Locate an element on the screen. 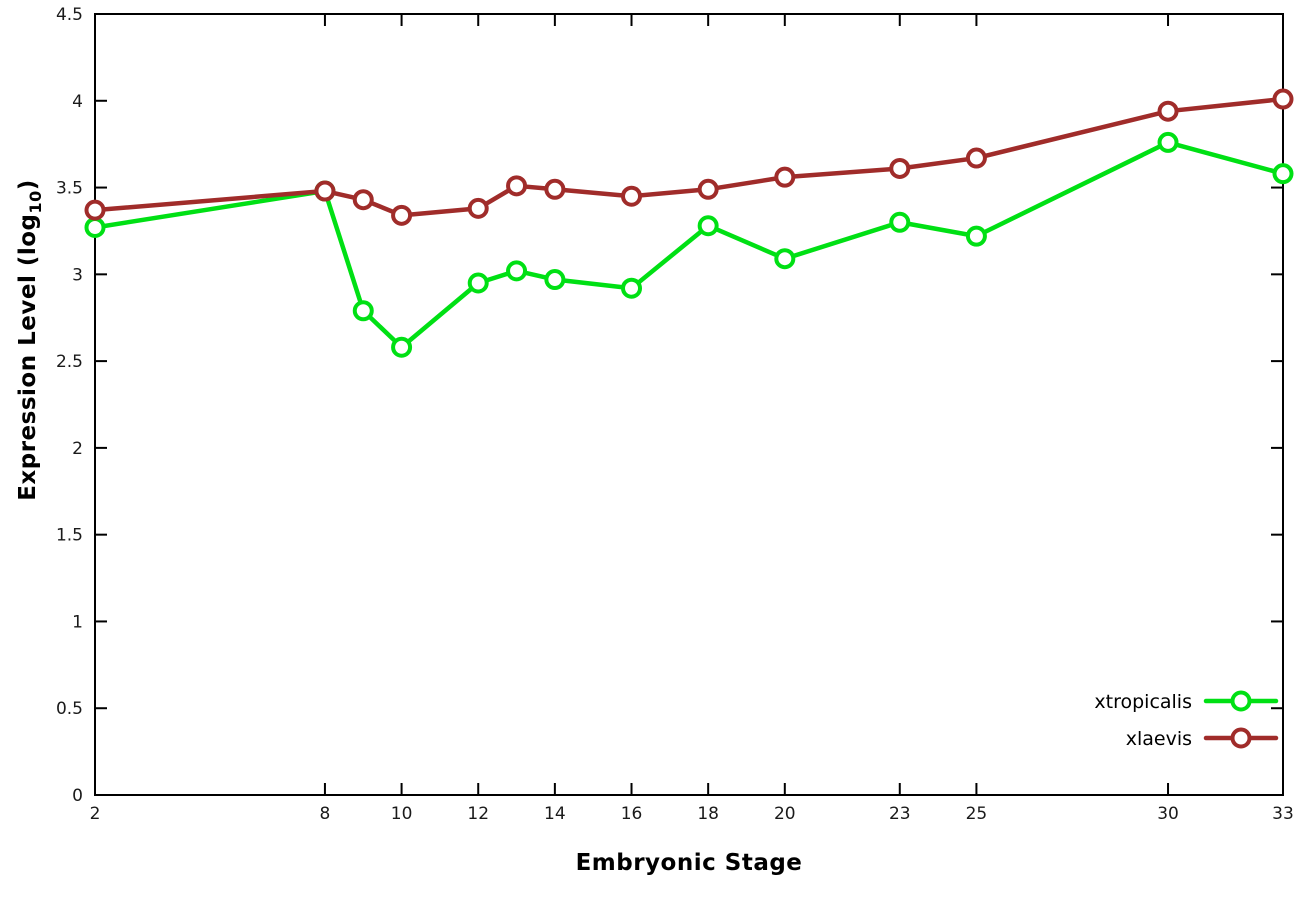 This screenshot has width=1296, height=907. legend: xtropicalis xlaevis is located at coordinates (1186, 720).